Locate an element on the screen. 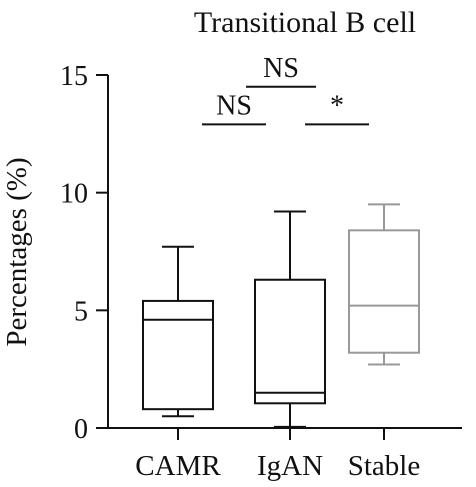 The width and height of the screenshot is (476, 487). y-tick-label: 0 is located at coordinates (81, 429).